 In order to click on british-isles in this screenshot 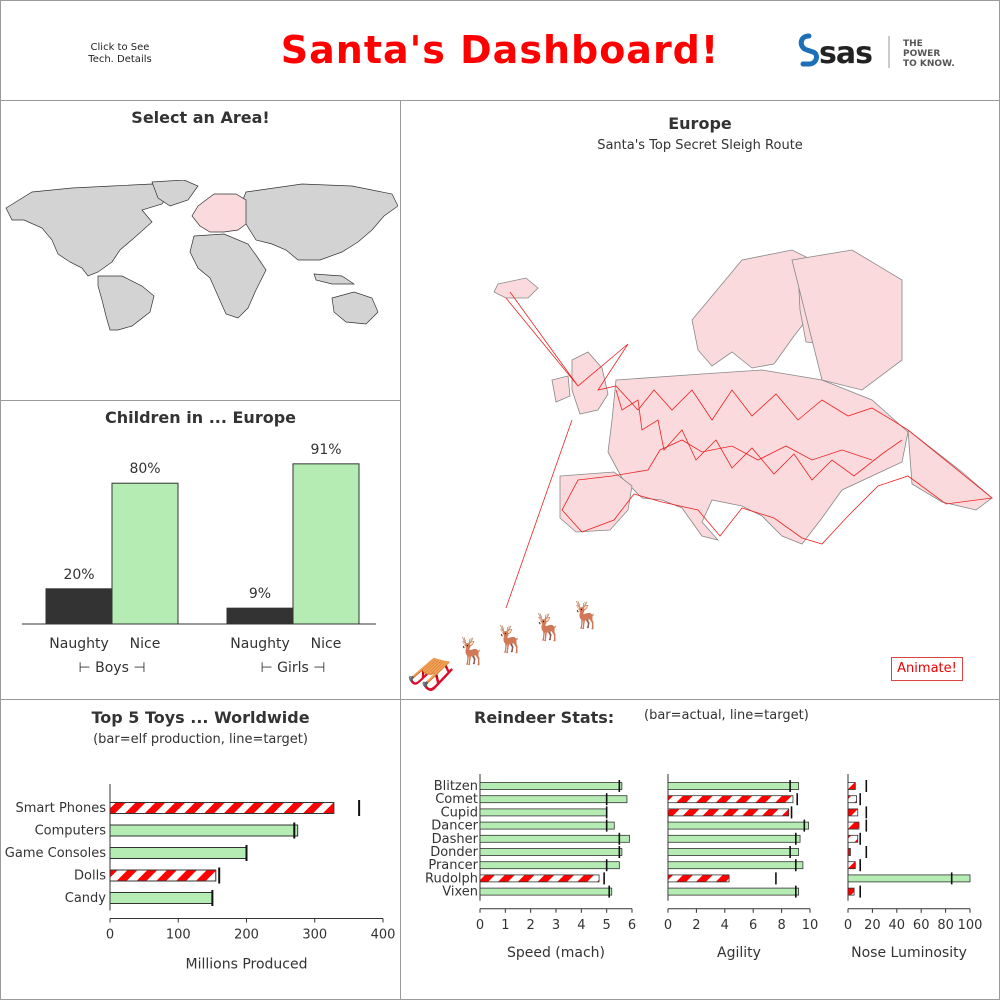, I will do `click(590, 383)`.